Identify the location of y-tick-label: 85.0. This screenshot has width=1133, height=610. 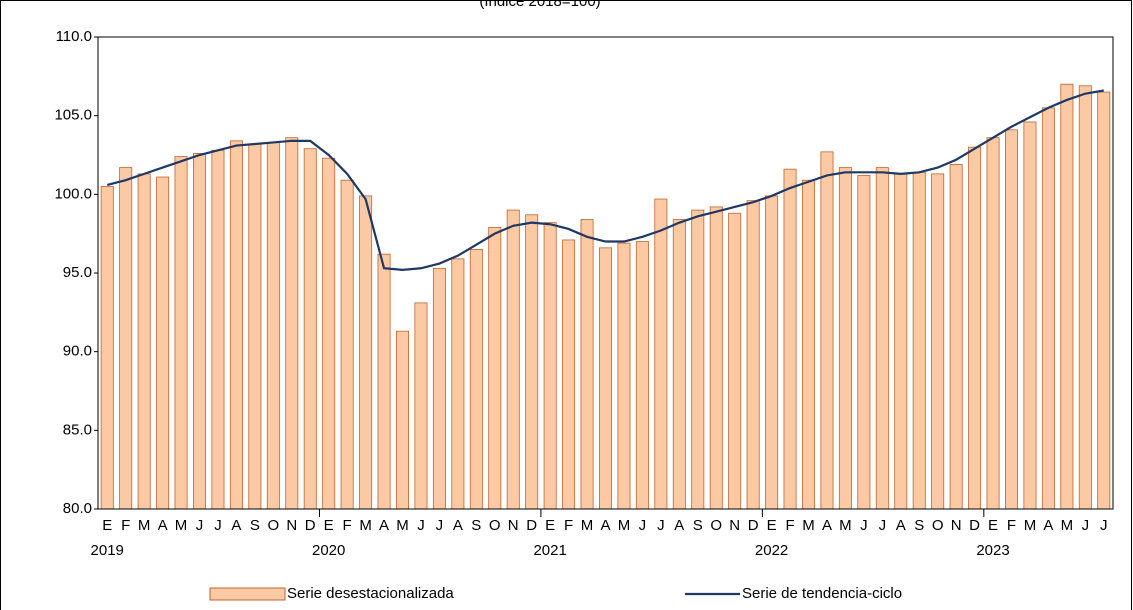
(77, 429).